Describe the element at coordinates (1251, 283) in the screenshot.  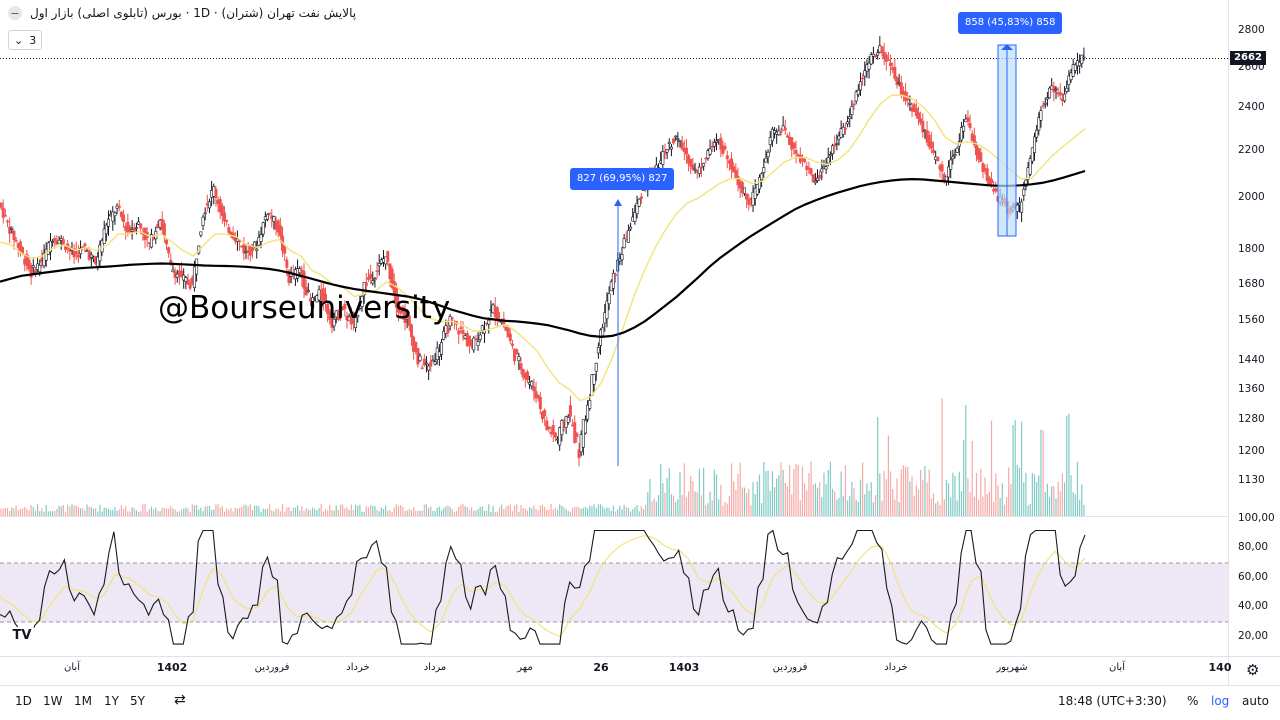
I see `price-tick-label: 1680` at that location.